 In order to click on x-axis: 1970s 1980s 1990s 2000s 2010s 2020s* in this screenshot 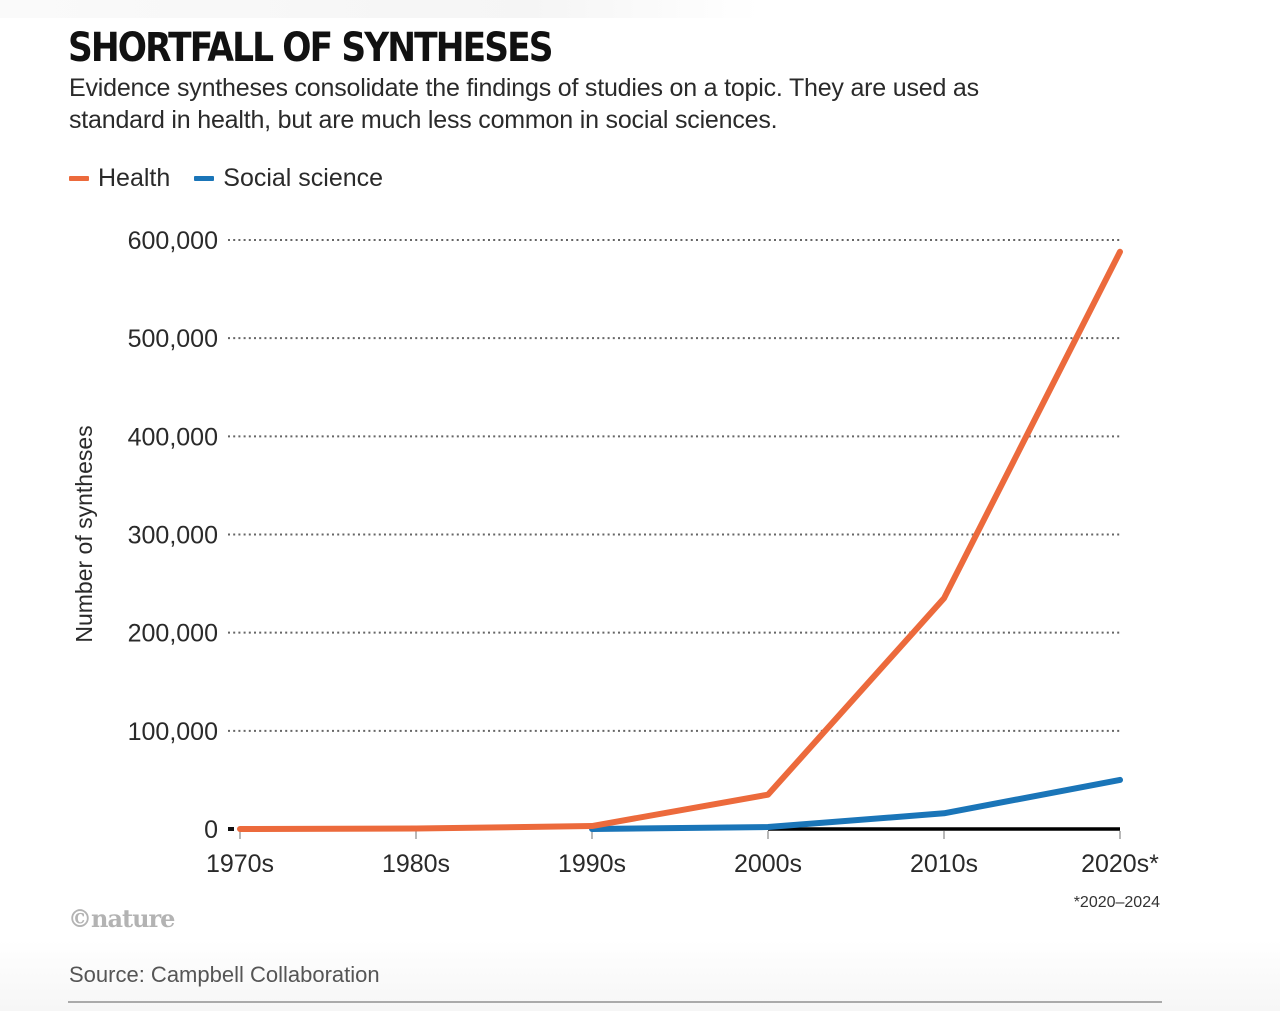, I will do `click(682, 852)`.